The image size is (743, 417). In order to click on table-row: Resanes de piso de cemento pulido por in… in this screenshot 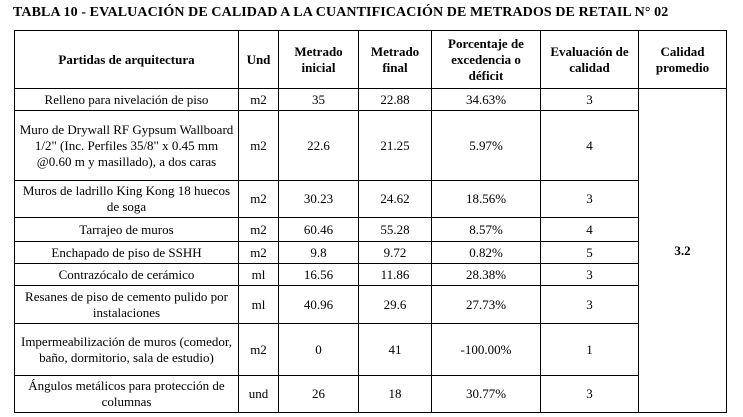, I will do `click(370, 304)`.